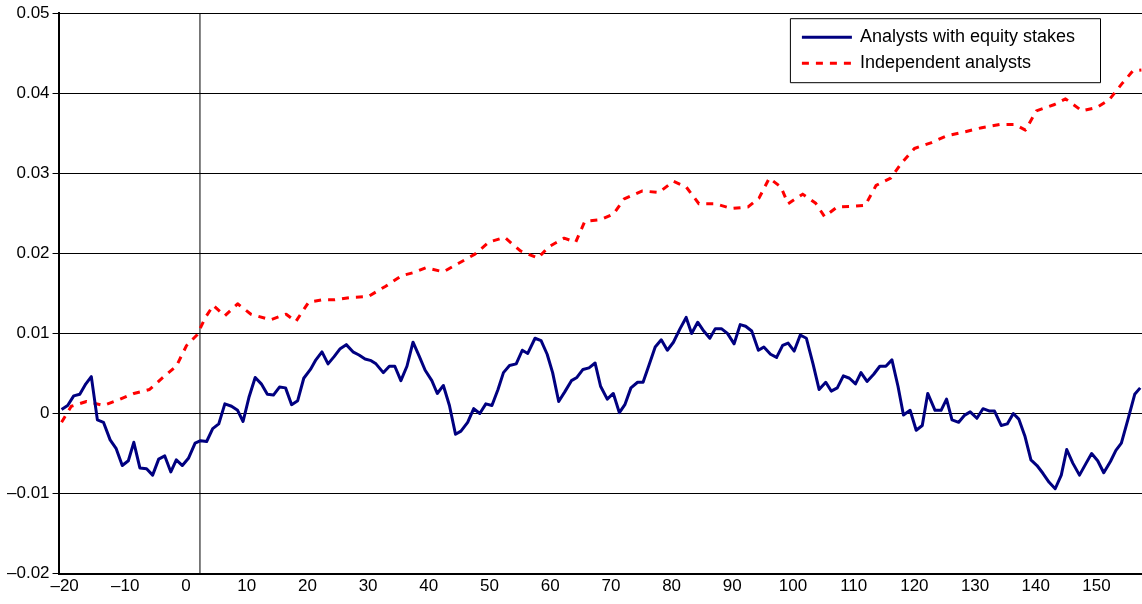 Image resolution: width=1142 pixels, height=604 pixels. What do you see at coordinates (28, 573) in the screenshot?
I see `y-tick-label: –0.02` at bounding box center [28, 573].